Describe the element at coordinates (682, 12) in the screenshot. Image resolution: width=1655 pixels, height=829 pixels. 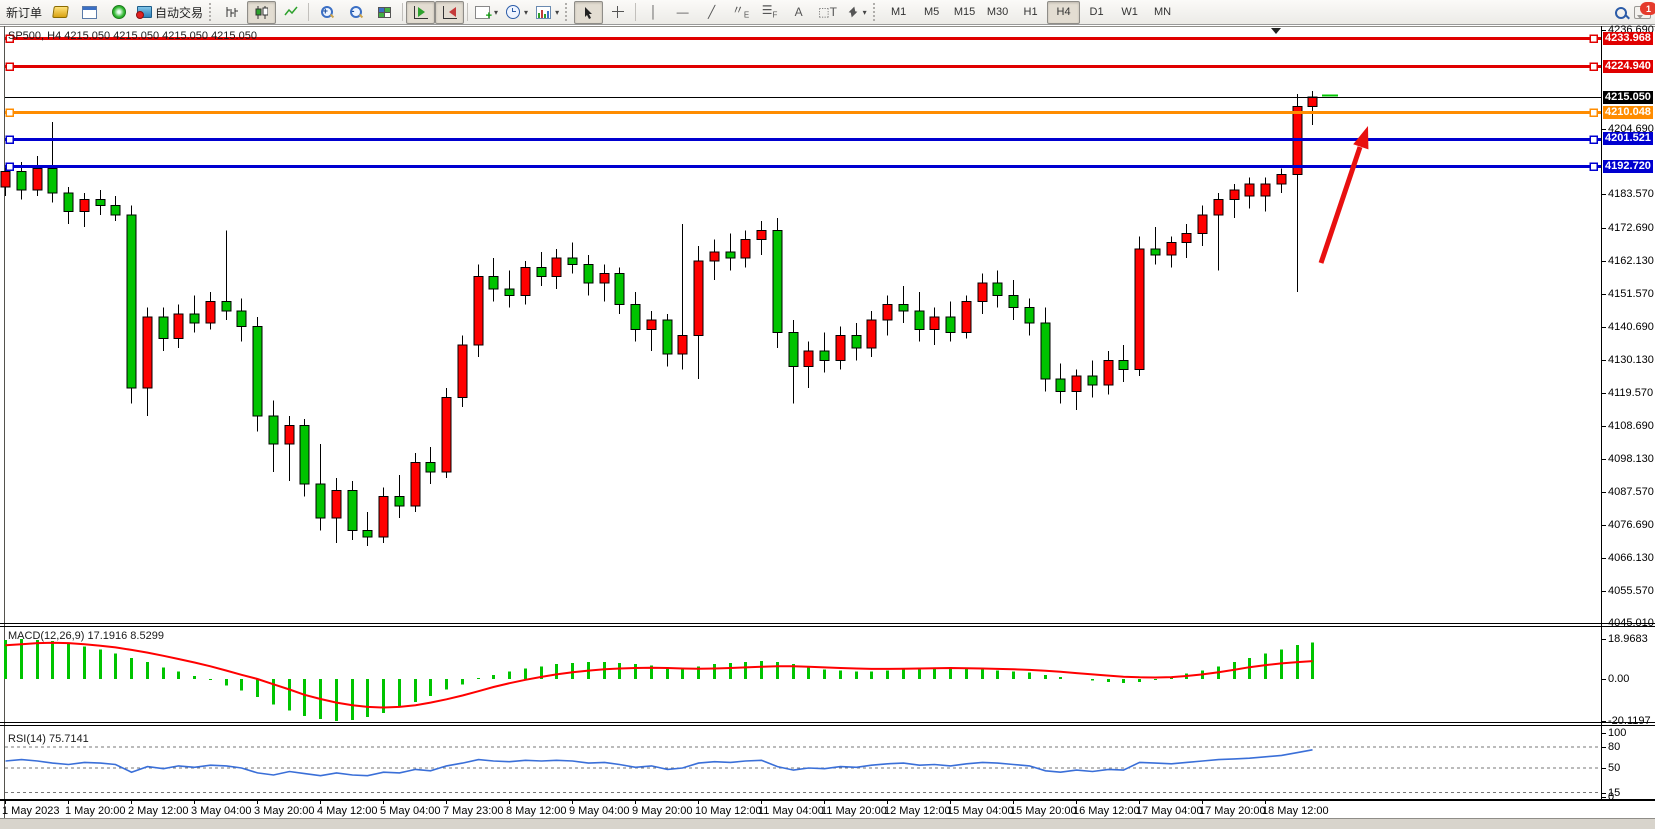
I see `horizontal-line-button: —` at that location.